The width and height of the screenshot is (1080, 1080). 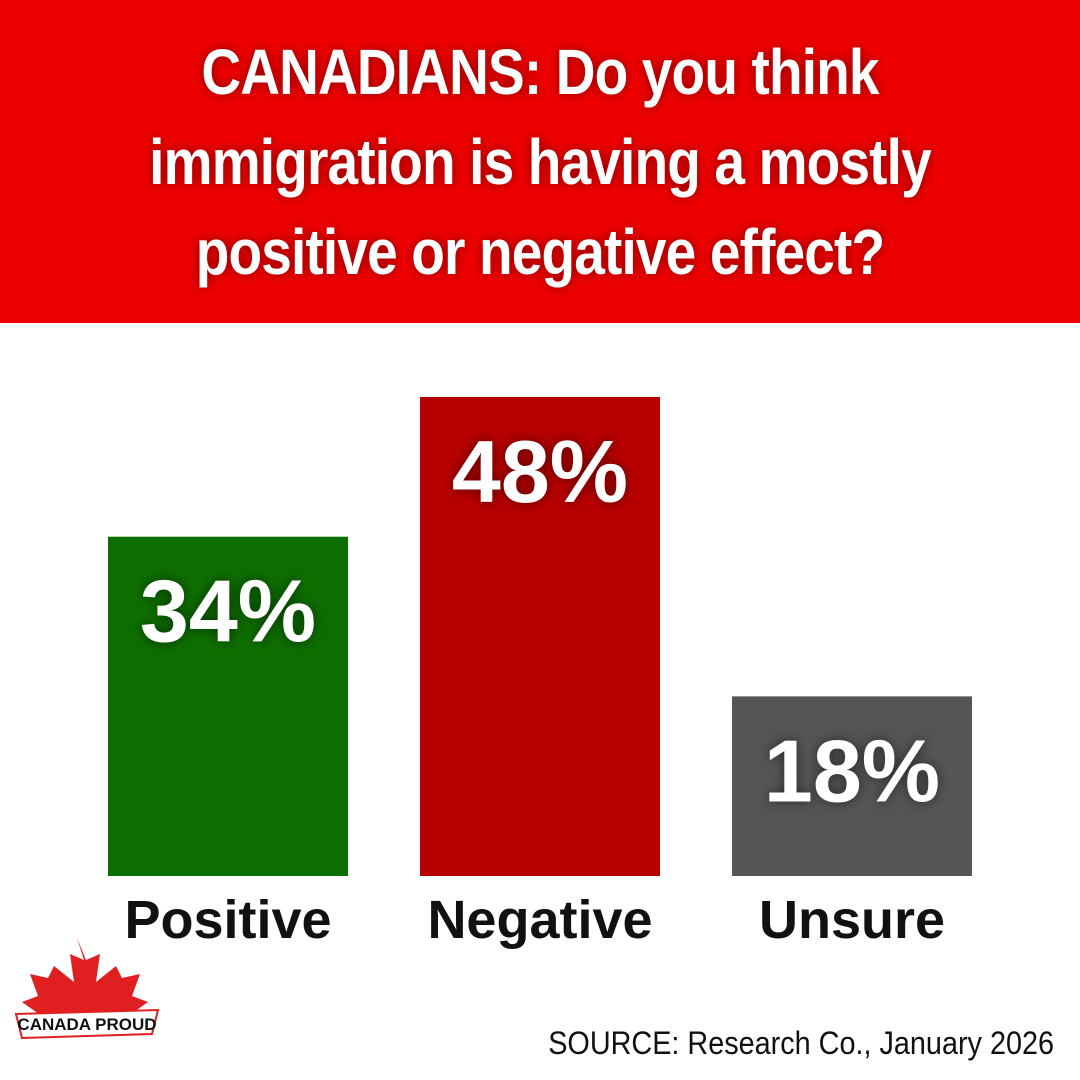 I want to click on category-label-unsure: Unsure, so click(x=852, y=920).